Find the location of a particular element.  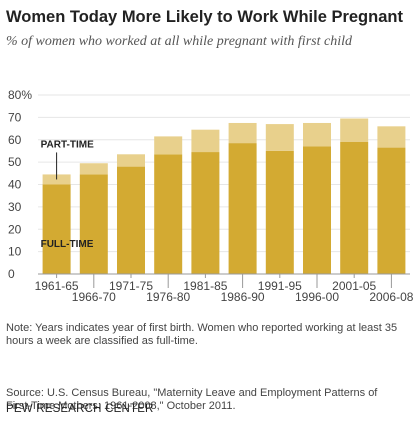

y-tick-label: 10 is located at coordinates (15, 252).